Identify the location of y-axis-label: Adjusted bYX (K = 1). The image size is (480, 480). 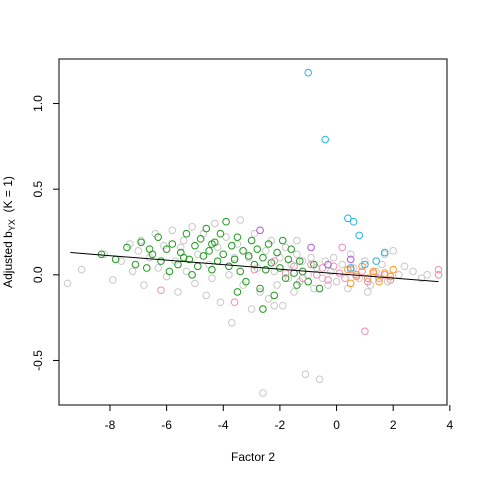
(9, 232).